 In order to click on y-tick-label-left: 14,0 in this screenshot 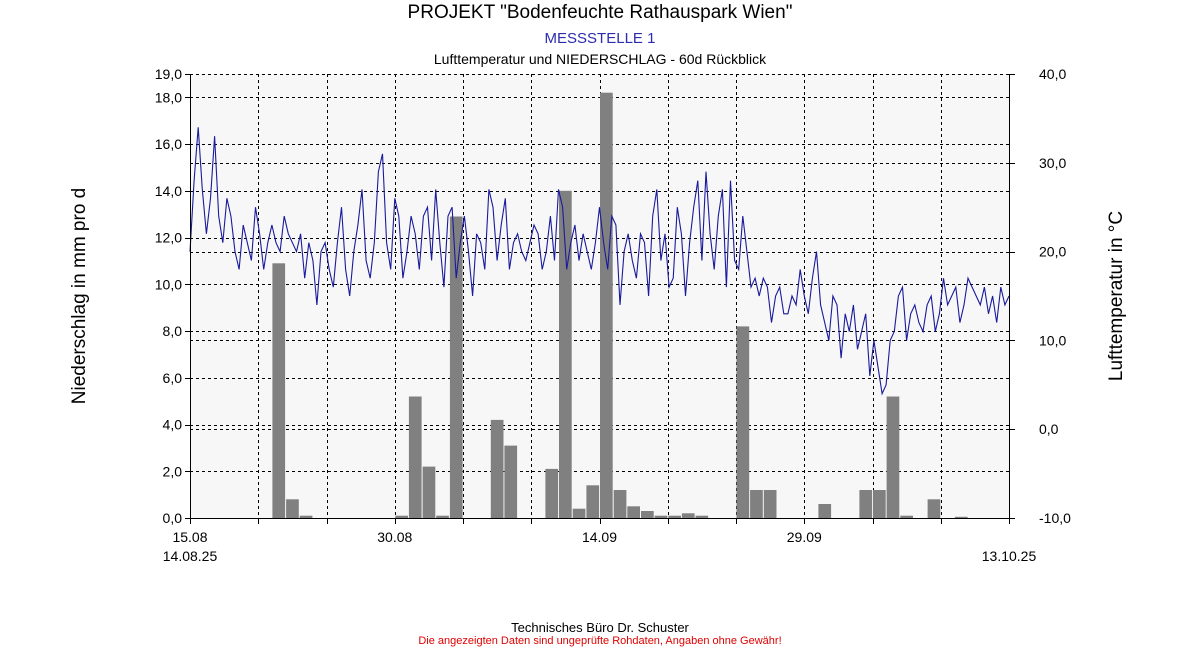, I will do `click(168, 191)`.